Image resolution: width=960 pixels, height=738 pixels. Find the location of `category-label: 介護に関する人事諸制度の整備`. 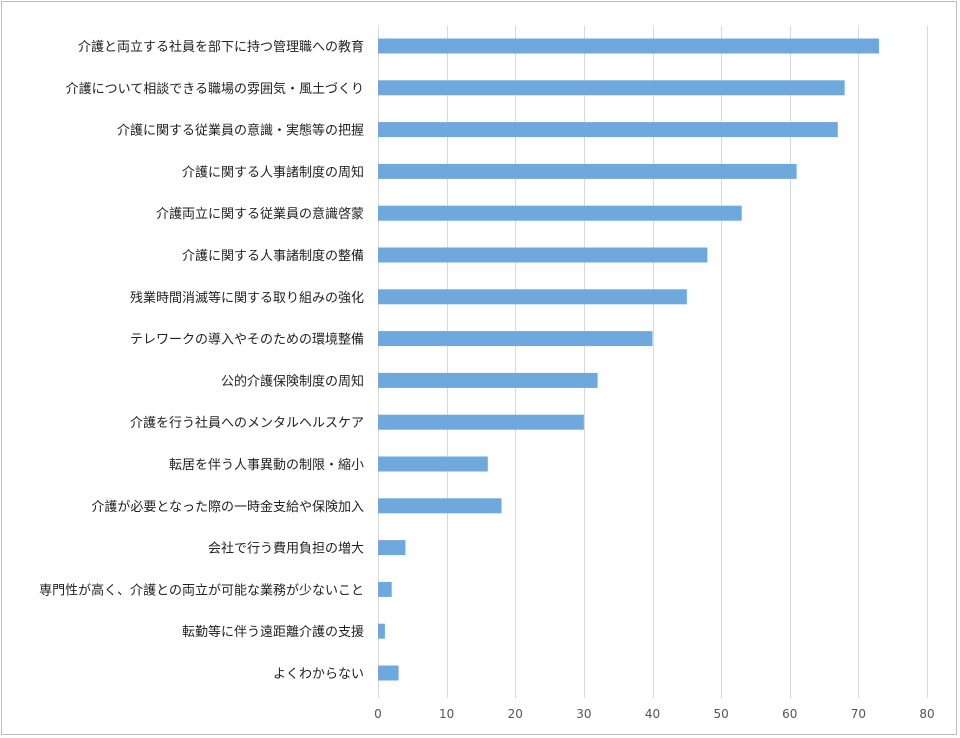

category-label: 介護に関する人事諸制度の整備 is located at coordinates (273, 256).